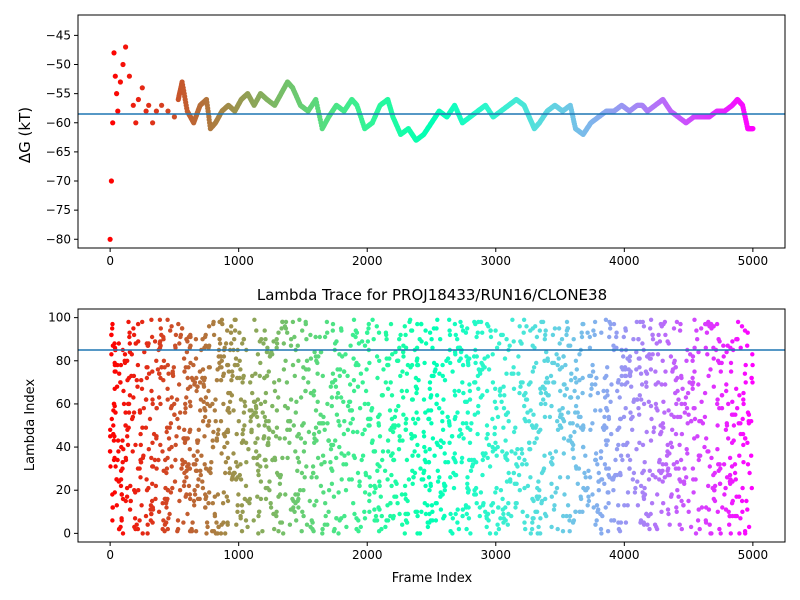 Image resolution: width=800 pixels, height=600 pixels. Describe the element at coordinates (367, 555) in the screenshot. I see `x-tick-label: 2000` at that location.